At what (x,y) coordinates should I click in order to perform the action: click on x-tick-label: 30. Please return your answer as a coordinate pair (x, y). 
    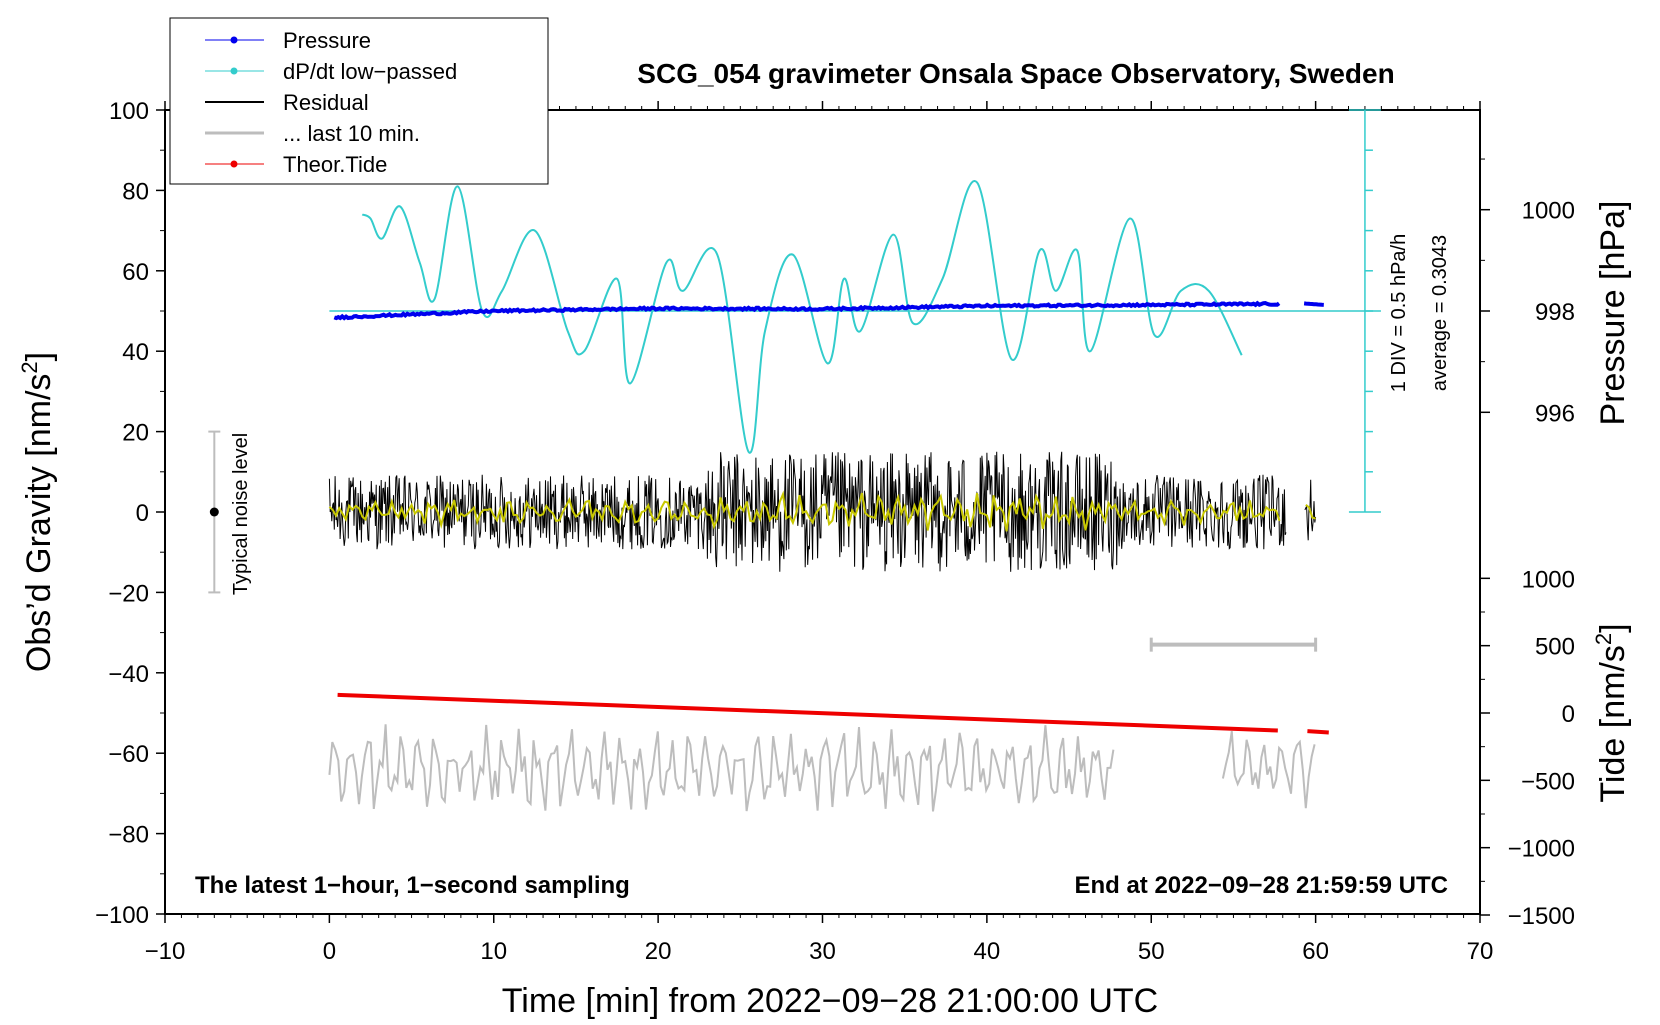
    Looking at the image, I should click on (822, 951).